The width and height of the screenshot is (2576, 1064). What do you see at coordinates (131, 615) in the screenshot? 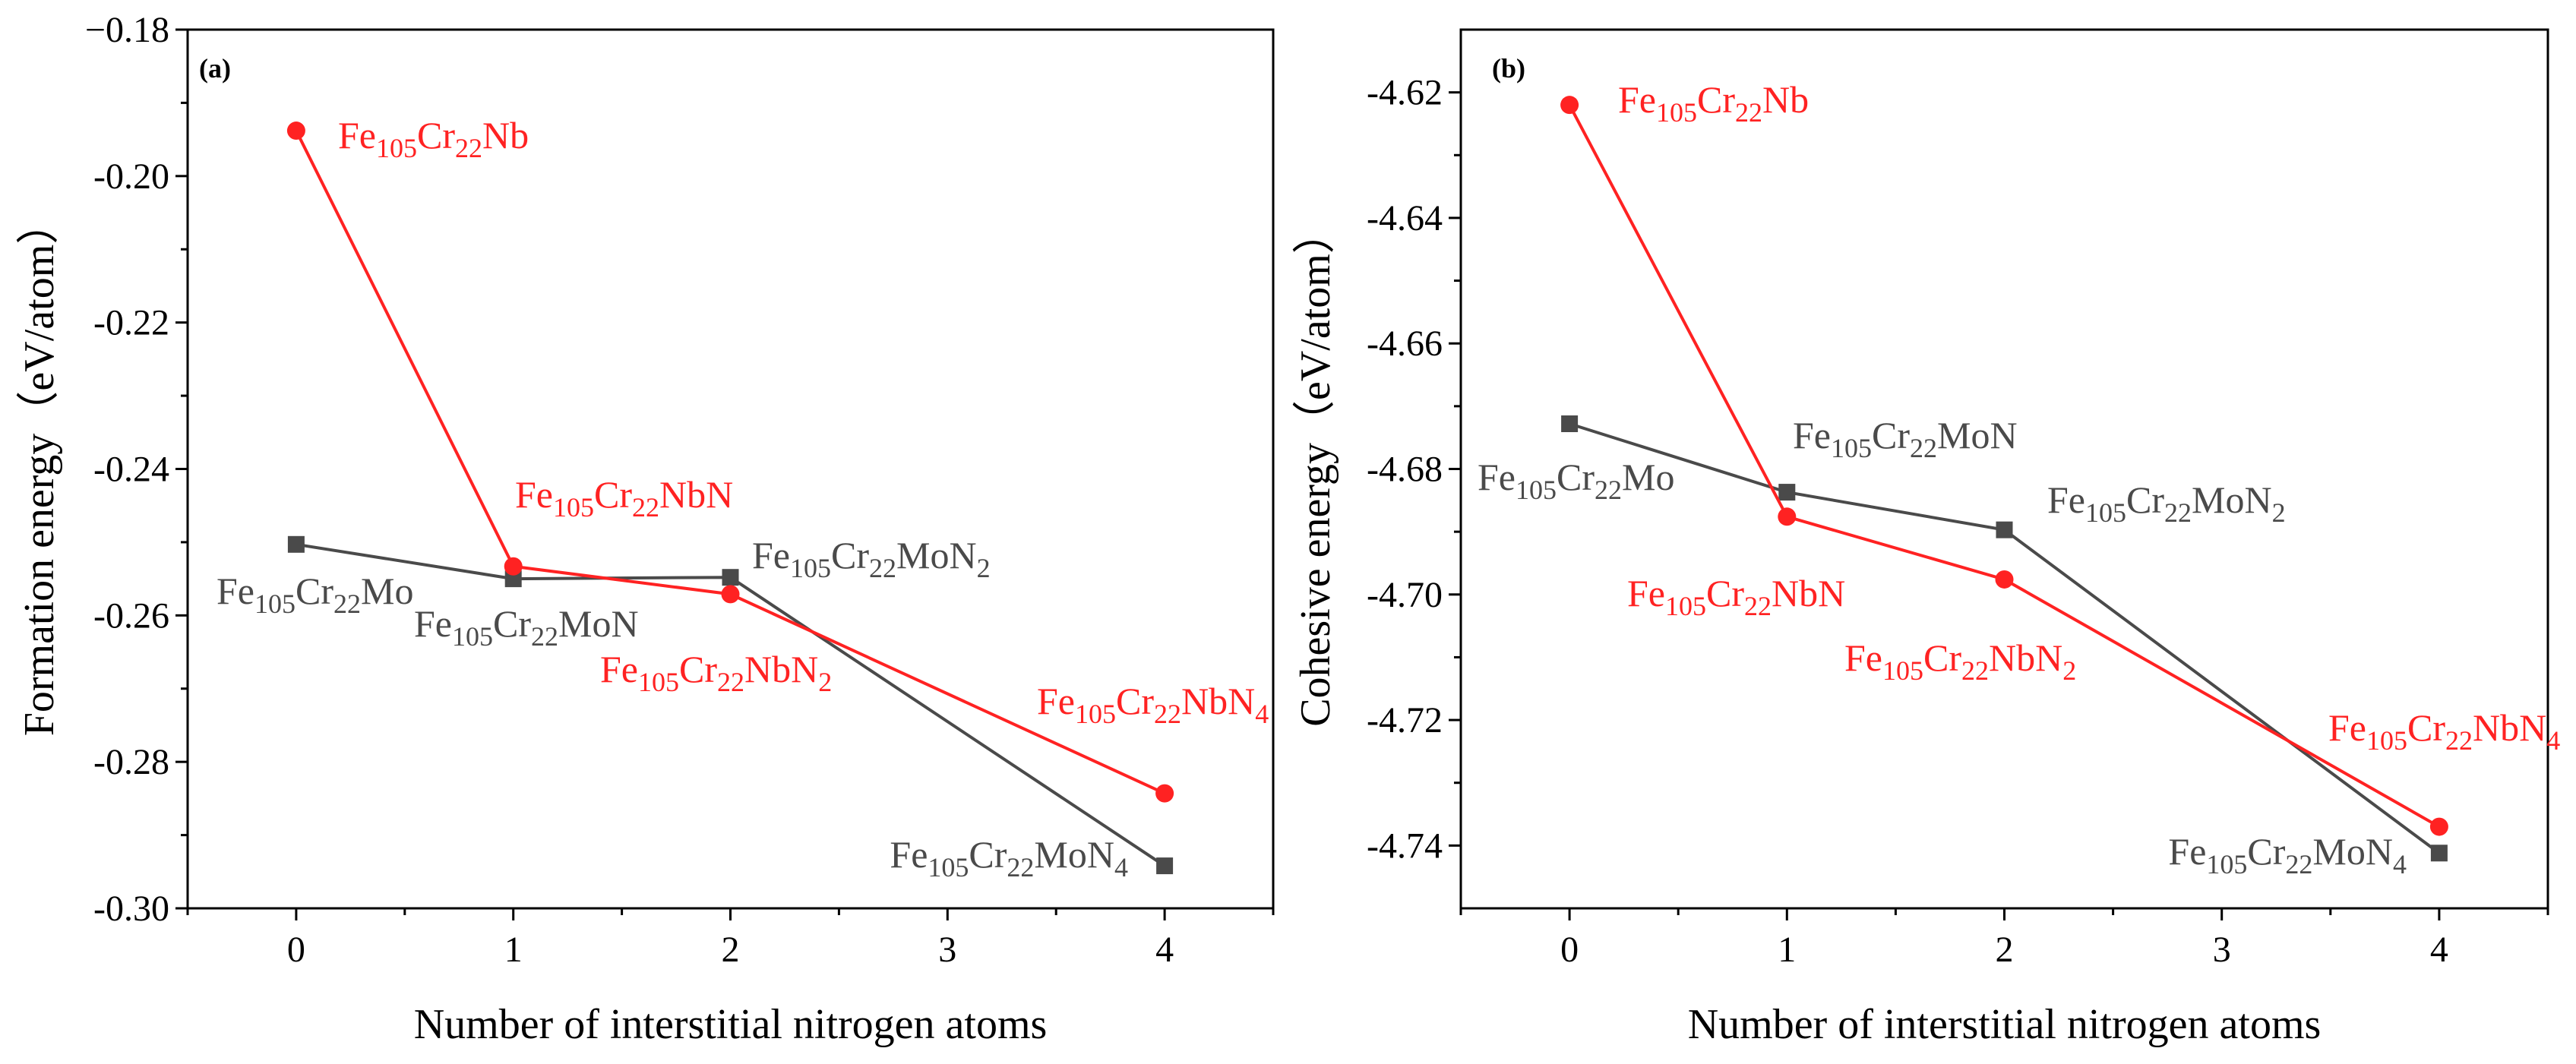
I see `y-tick-label: -0.26` at bounding box center [131, 615].